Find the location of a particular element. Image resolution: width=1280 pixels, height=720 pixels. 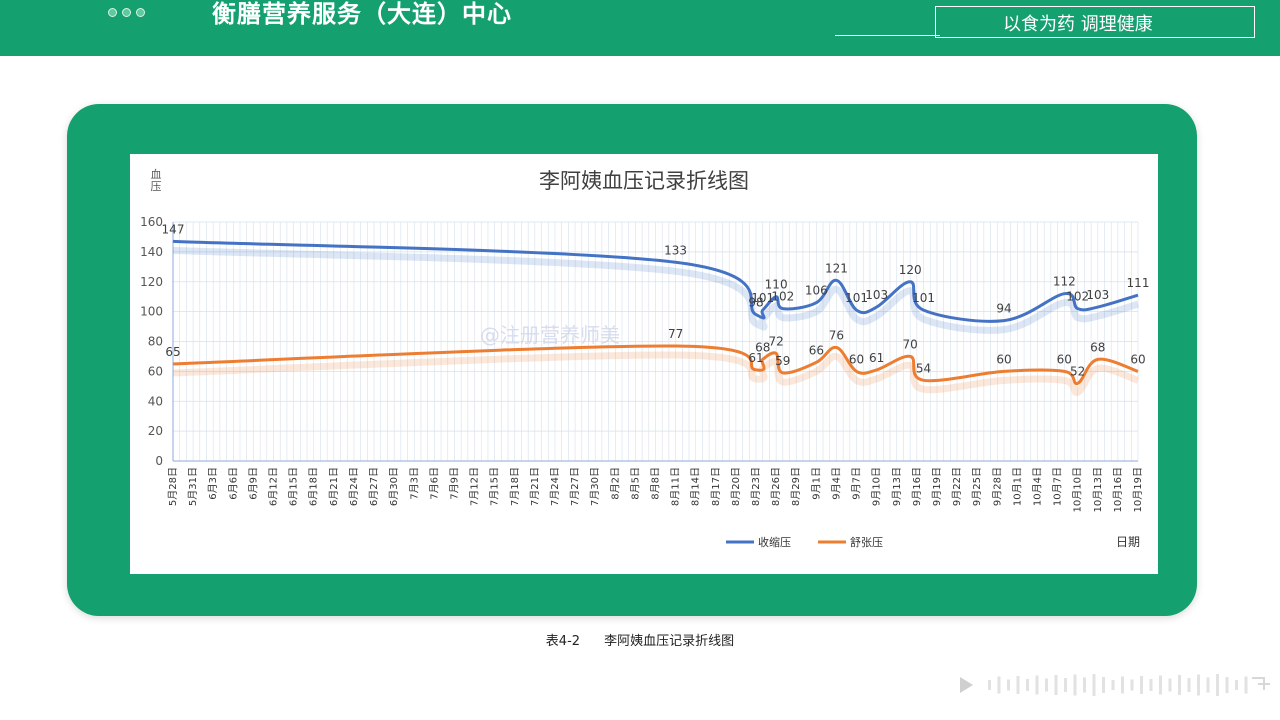

x-tick-label: 6月15日 is located at coordinates (294, 486).